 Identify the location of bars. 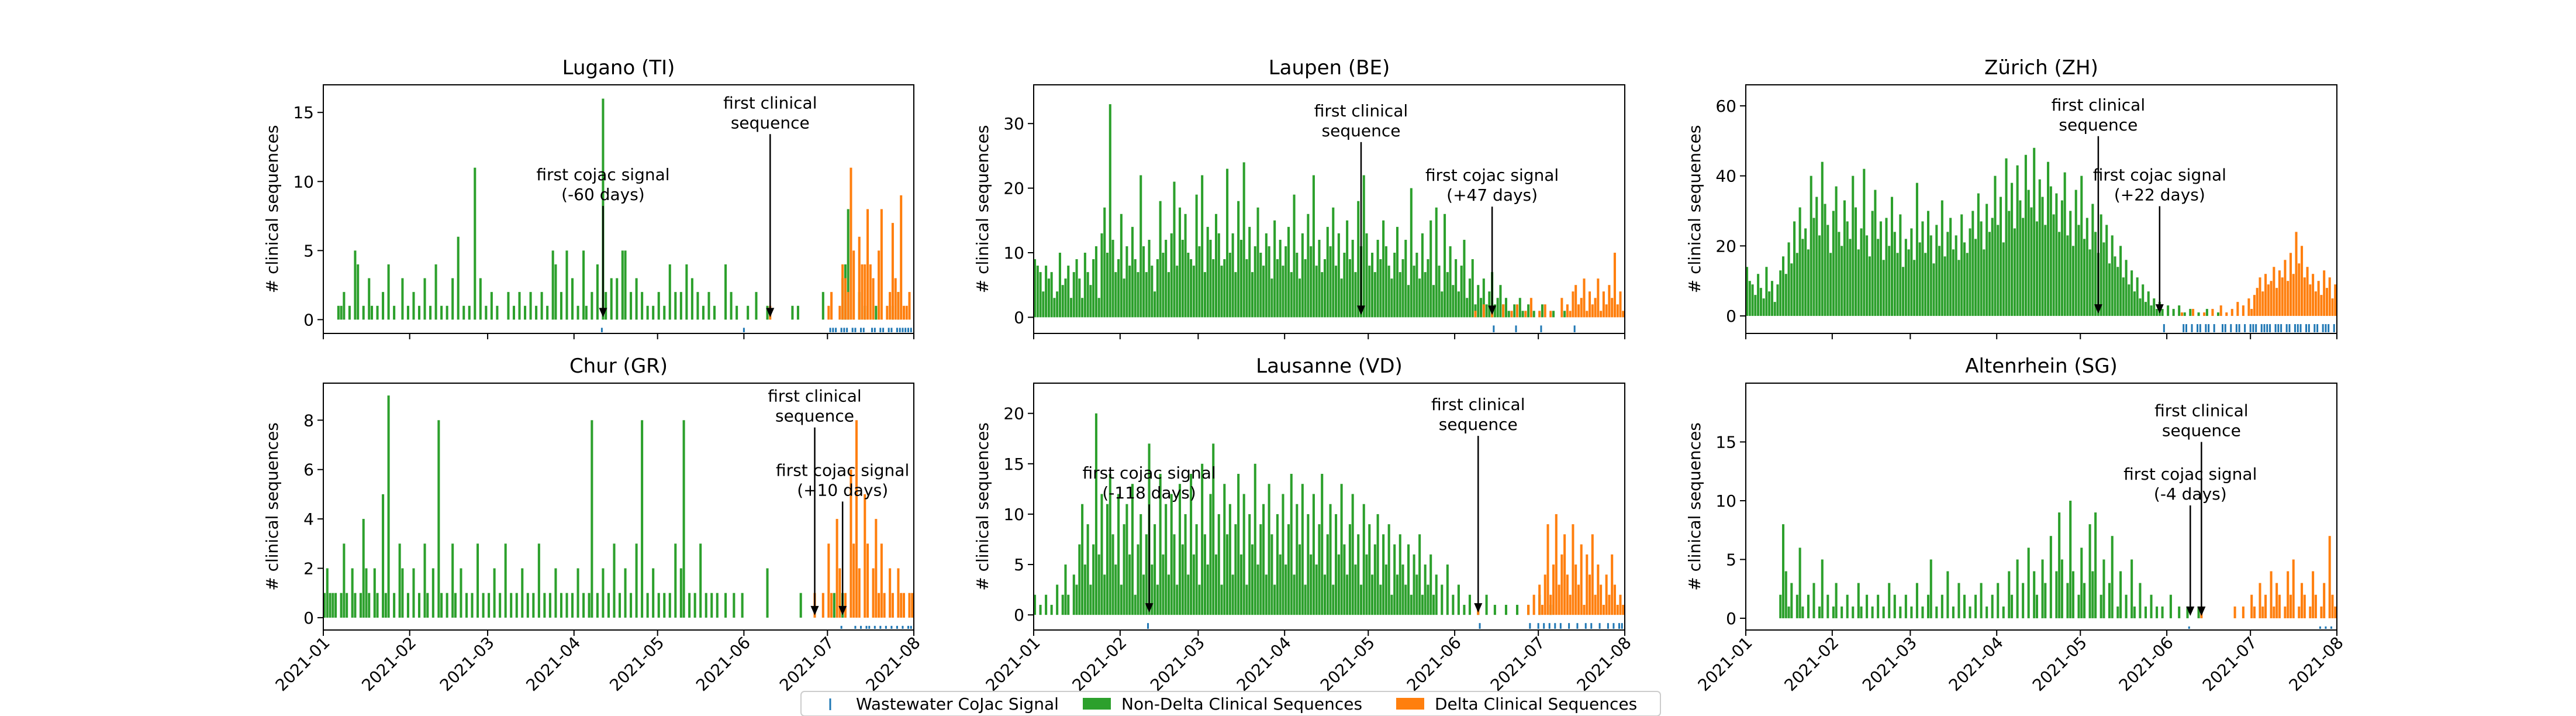
(618, 512).